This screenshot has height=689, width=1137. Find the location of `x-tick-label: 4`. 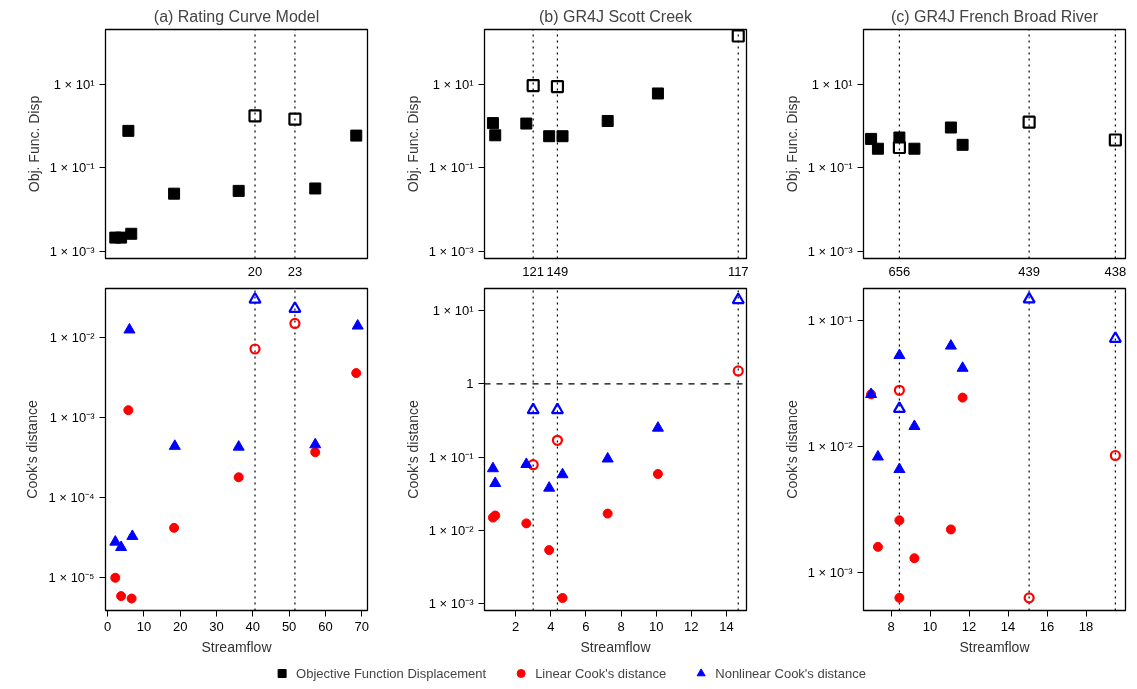

x-tick-label: 4 is located at coordinates (551, 626).